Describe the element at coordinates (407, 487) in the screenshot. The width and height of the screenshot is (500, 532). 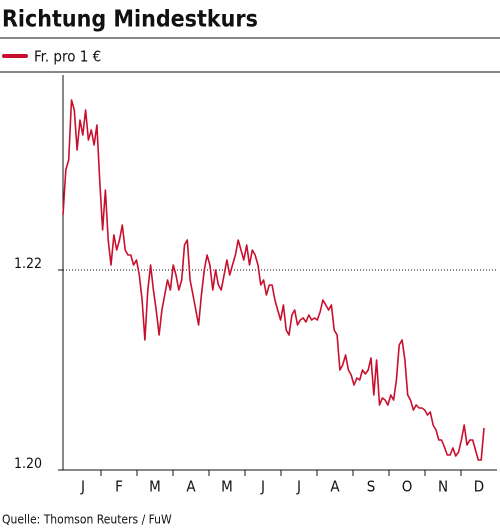
I see `x-tick-label: O` at that location.